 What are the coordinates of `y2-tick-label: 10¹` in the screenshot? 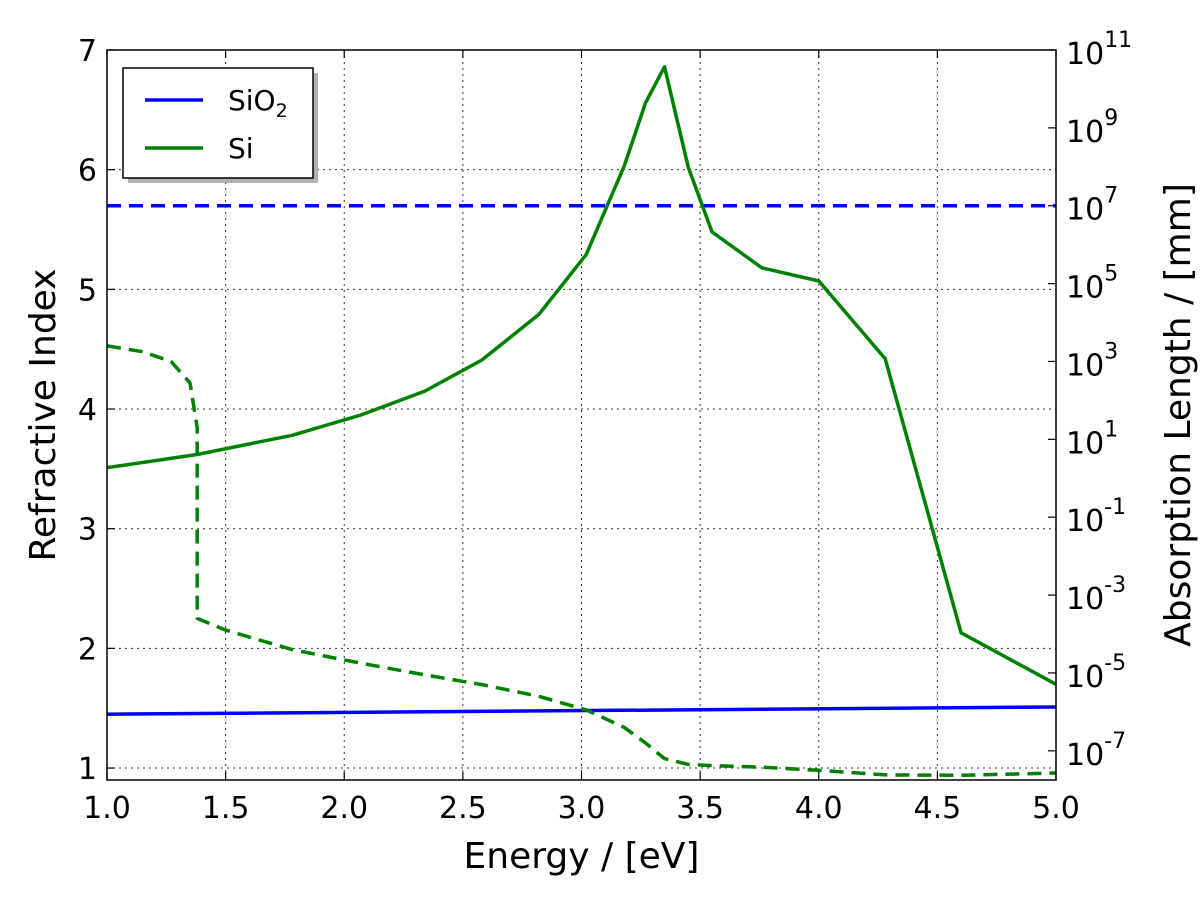 It's located at (1092, 439).